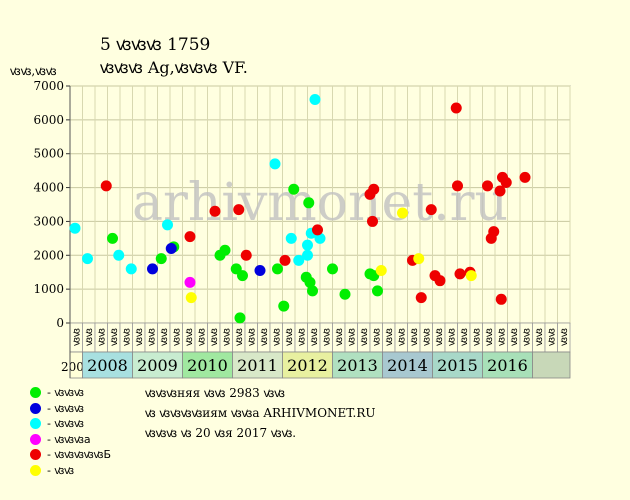 Image resolution: width=630 pixels, height=500 pixels. What do you see at coordinates (48, 221) in the screenshot?
I see `y-tick-label: 3000` at bounding box center [48, 221].